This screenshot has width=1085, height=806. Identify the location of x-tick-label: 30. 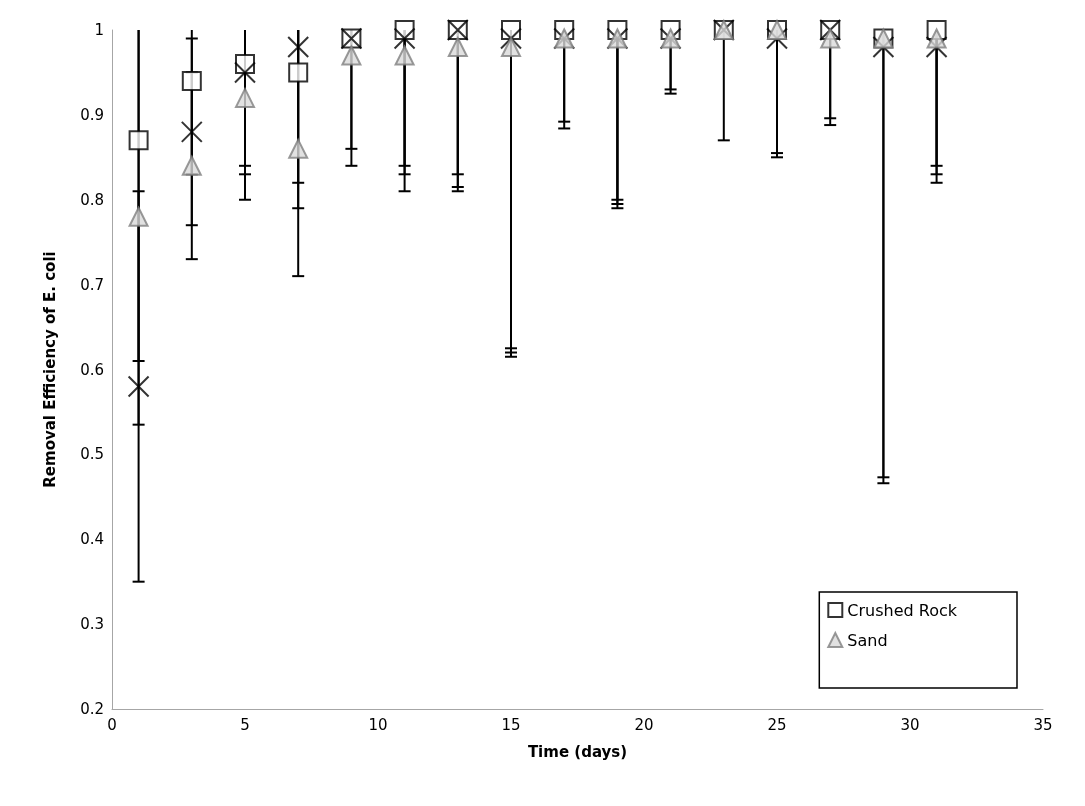
(910, 724).